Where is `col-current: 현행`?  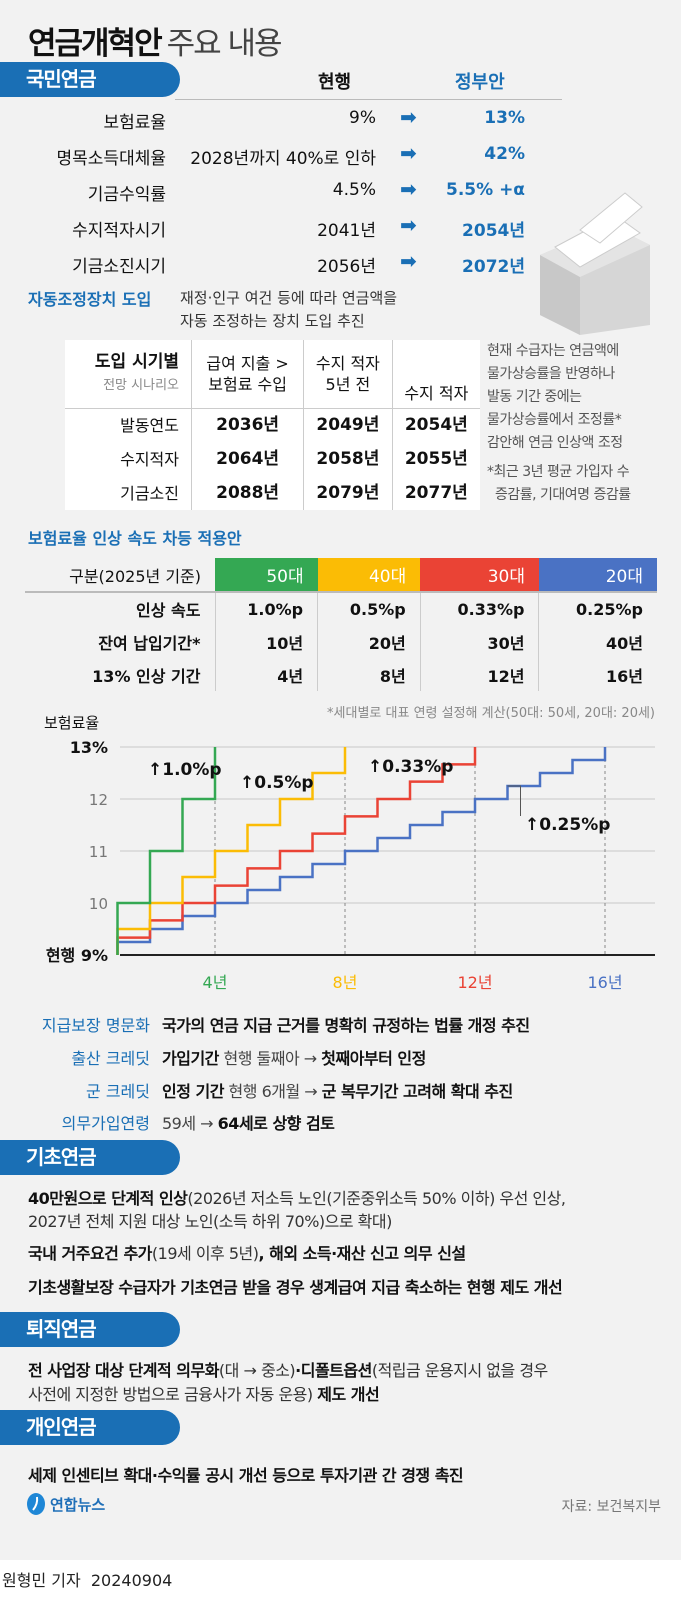 col-current: 현행 is located at coordinates (335, 82).